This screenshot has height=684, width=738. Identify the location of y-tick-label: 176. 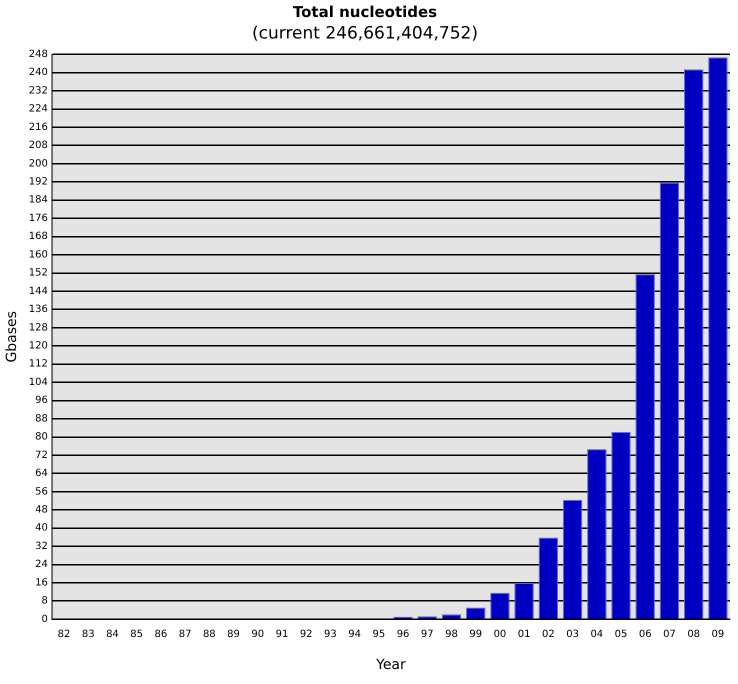
(38, 218).